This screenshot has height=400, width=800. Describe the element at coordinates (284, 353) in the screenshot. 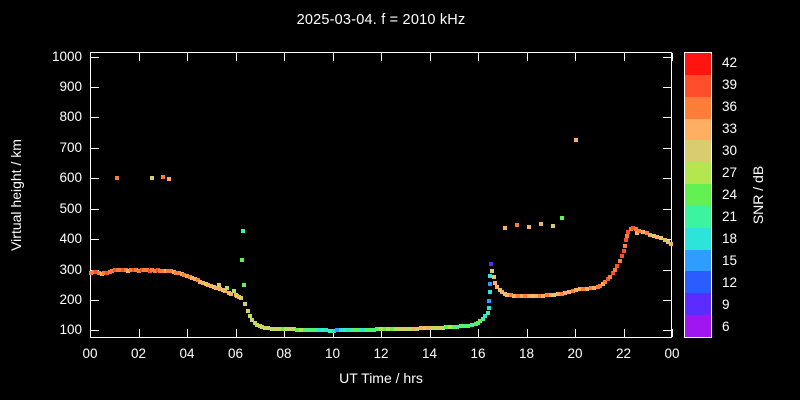

I see `x-tick-label: 08` at that location.